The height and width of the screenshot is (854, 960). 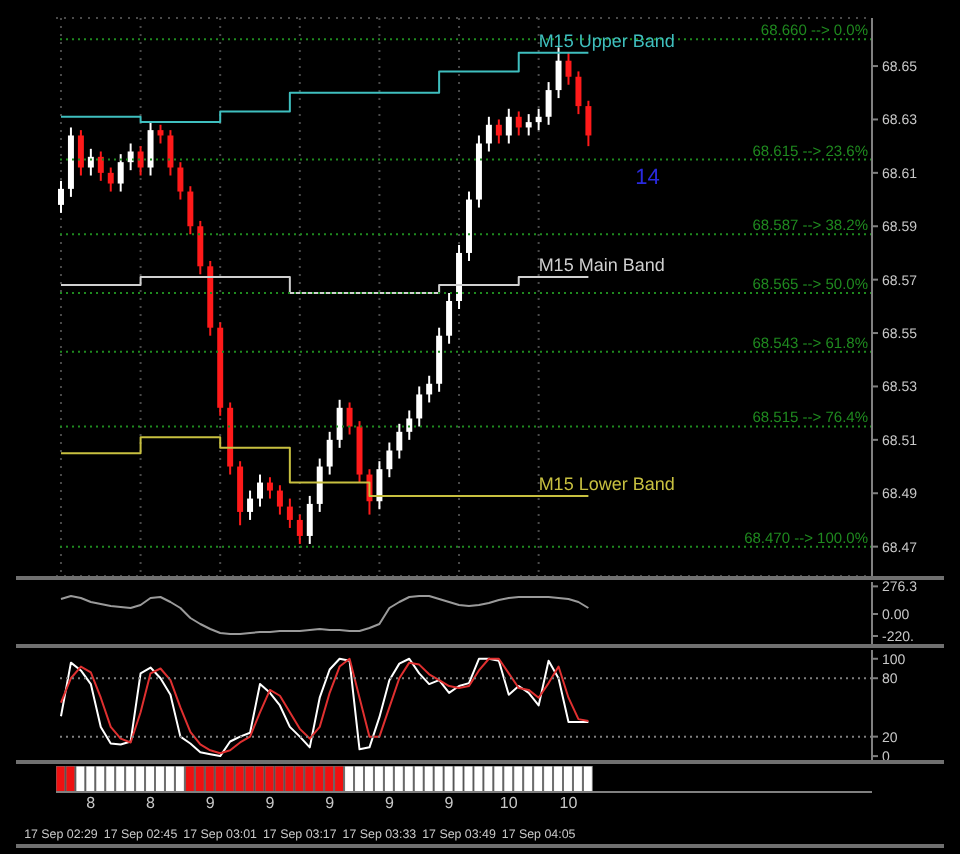 What do you see at coordinates (601, 264) in the screenshot?
I see `series-label: M15 Main Band` at bounding box center [601, 264].